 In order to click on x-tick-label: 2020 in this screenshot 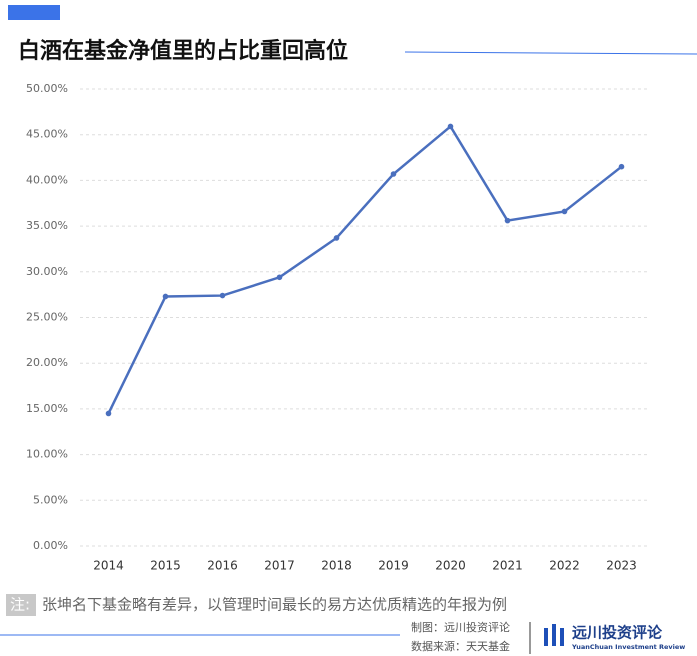, I will do `click(450, 566)`.